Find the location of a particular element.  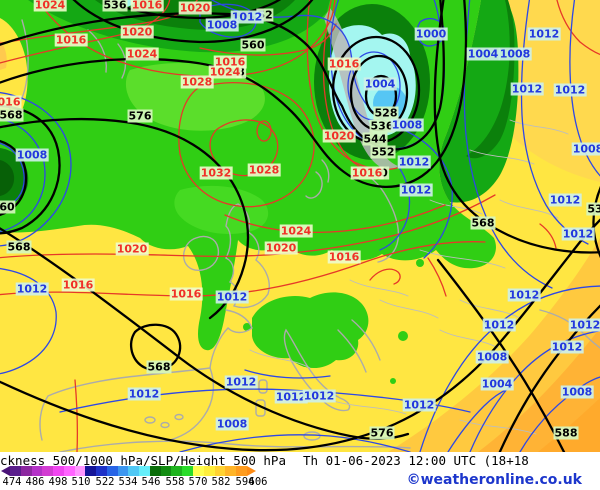

scale-arrow-right is located at coordinates (251, 471).